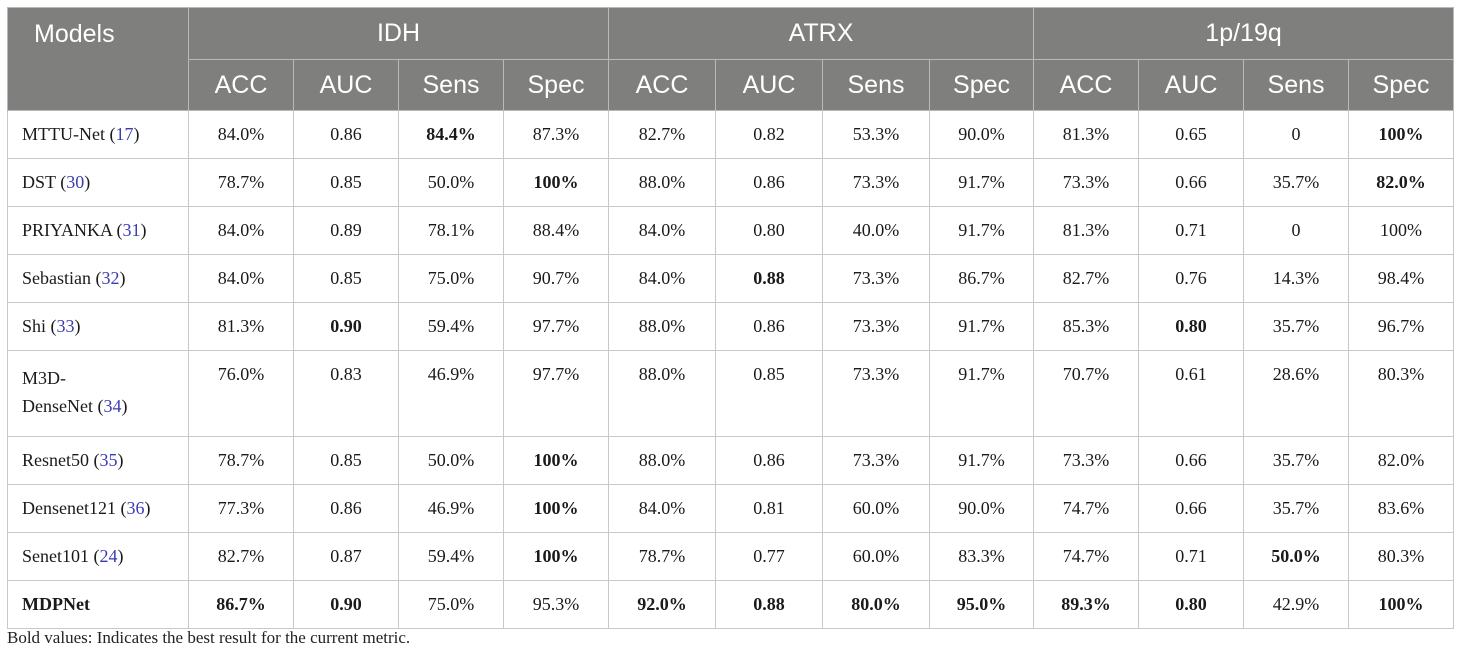 The width and height of the screenshot is (1460, 654). Describe the element at coordinates (124, 134) in the screenshot. I see `citation-link: 17` at that location.